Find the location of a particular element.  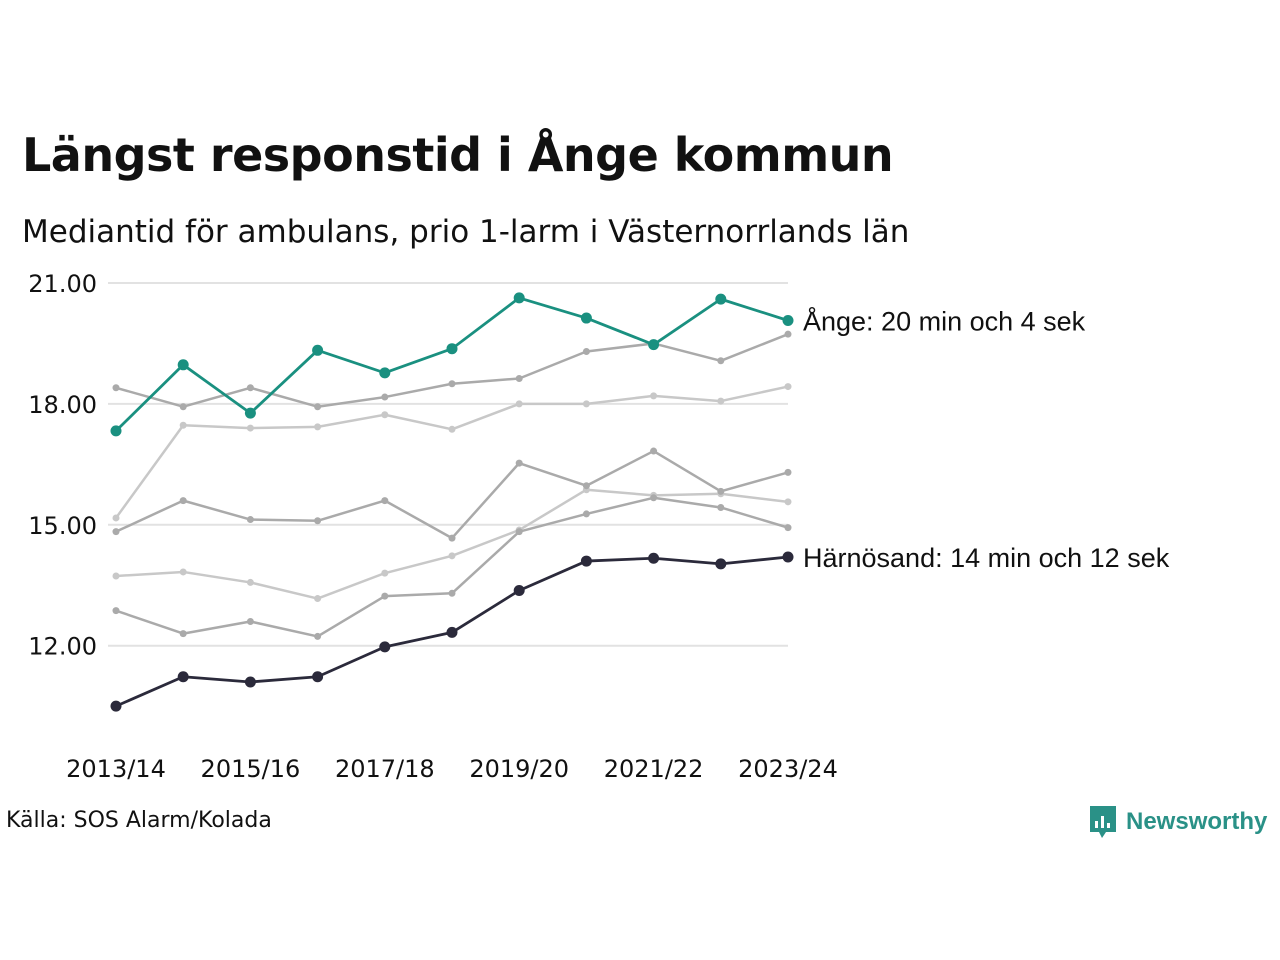

x-tick-label: 2021/22 is located at coordinates (654, 769).